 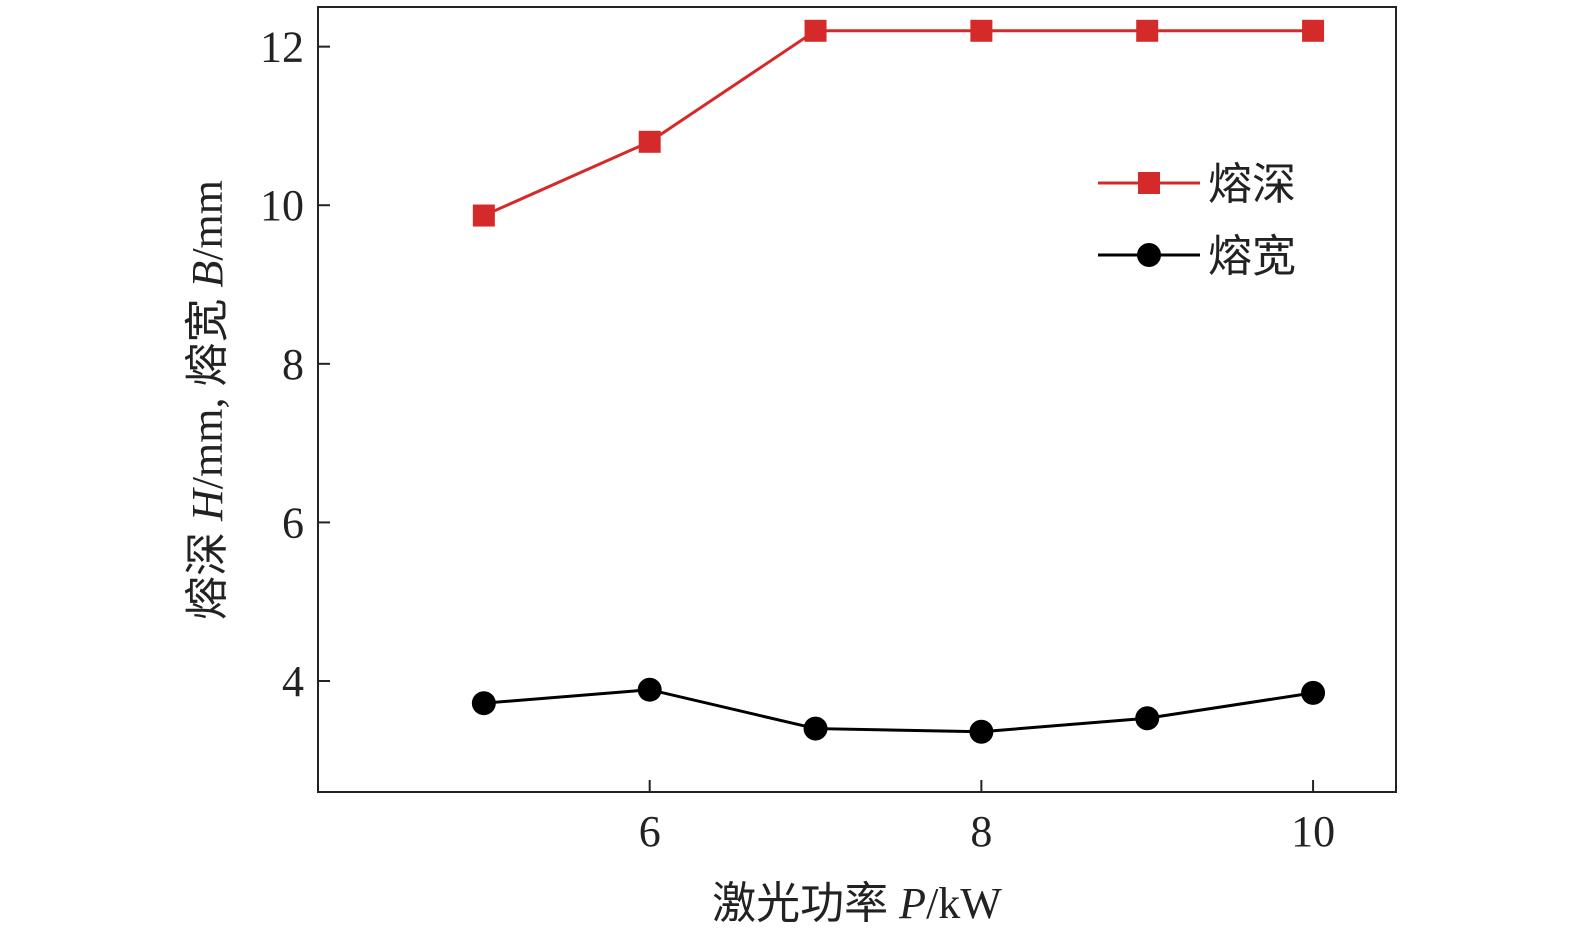 What do you see at coordinates (964, 903) in the screenshot?
I see `x-axis-label-unit: /kW` at bounding box center [964, 903].